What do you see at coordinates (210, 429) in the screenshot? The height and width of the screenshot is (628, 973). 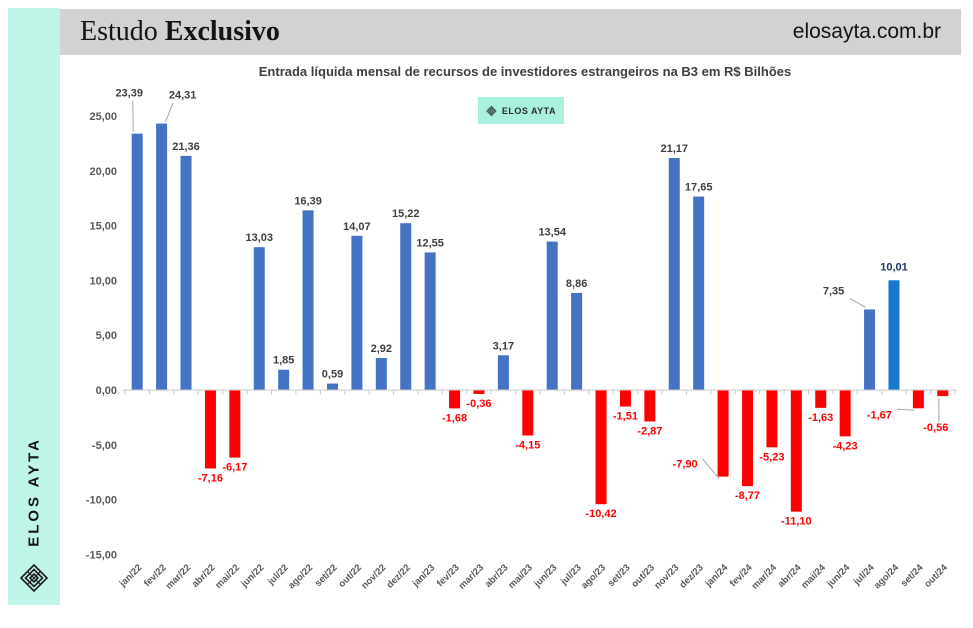 I see `bar-abr/22` at bounding box center [210, 429].